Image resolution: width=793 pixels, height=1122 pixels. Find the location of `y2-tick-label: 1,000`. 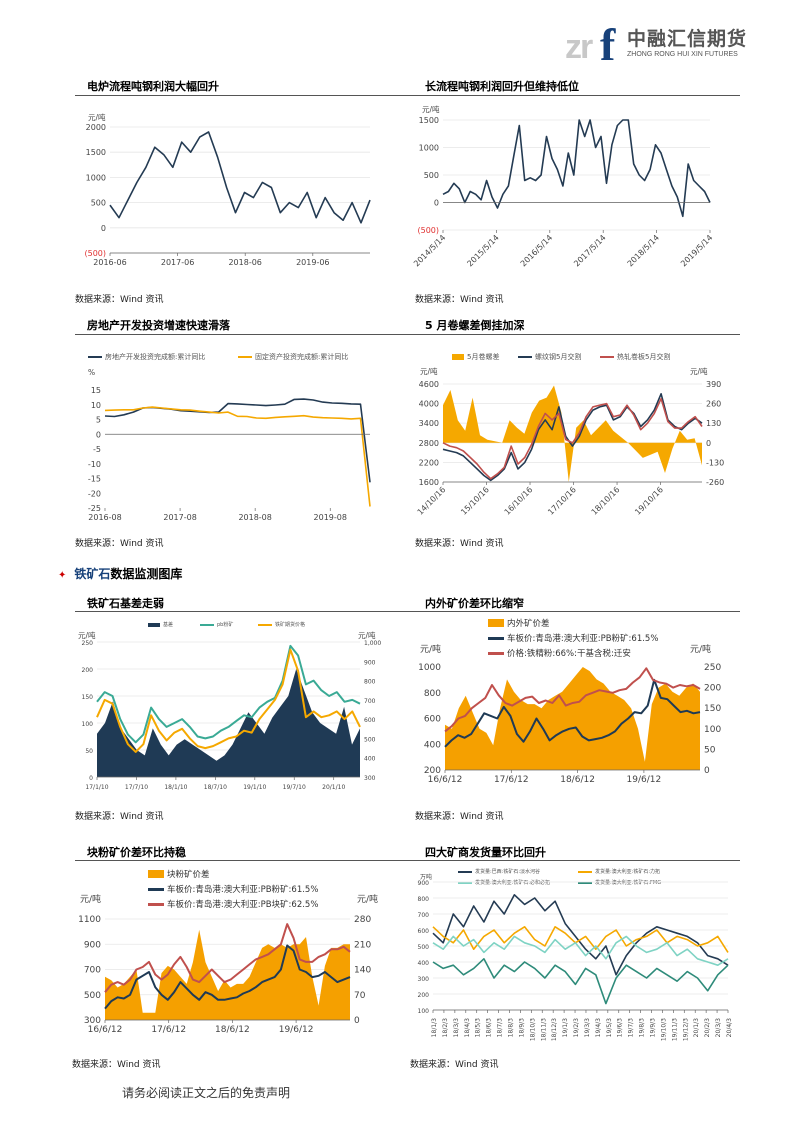

y2-tick-label: 1,000 is located at coordinates (372, 643).